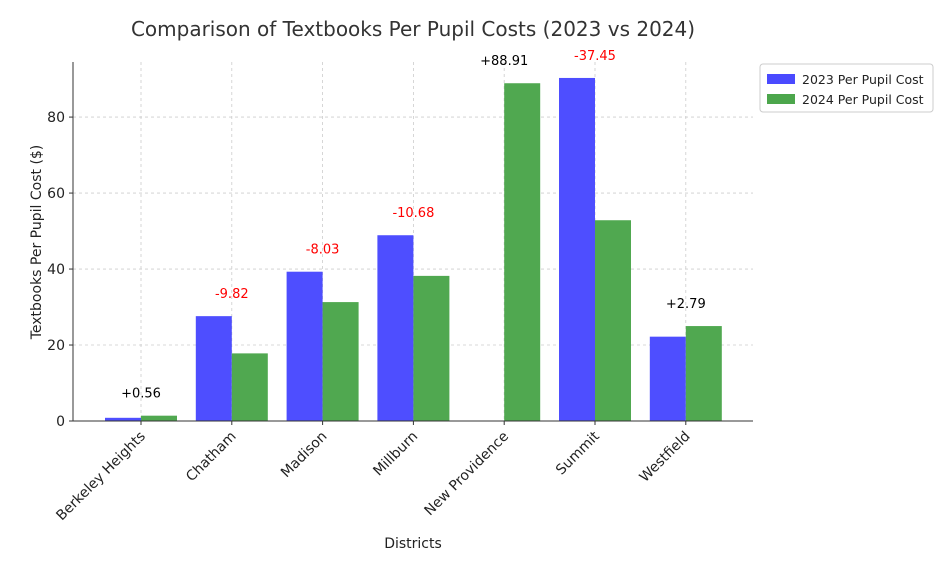 This screenshot has height=582, width=947. I want to click on x-tick-label: Westfield, so click(665, 457).